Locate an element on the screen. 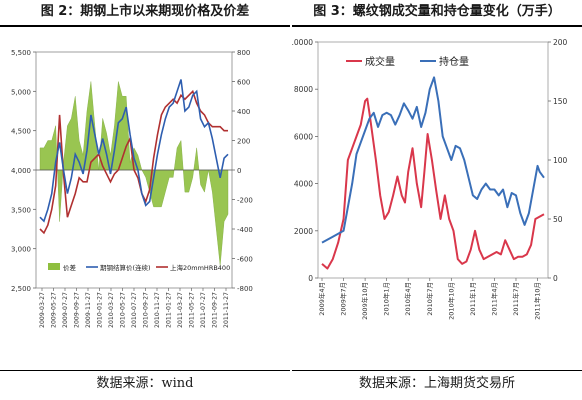 This screenshot has width=582, height=400. right-x-tick-label: 2011年10月 is located at coordinates (537, 301).